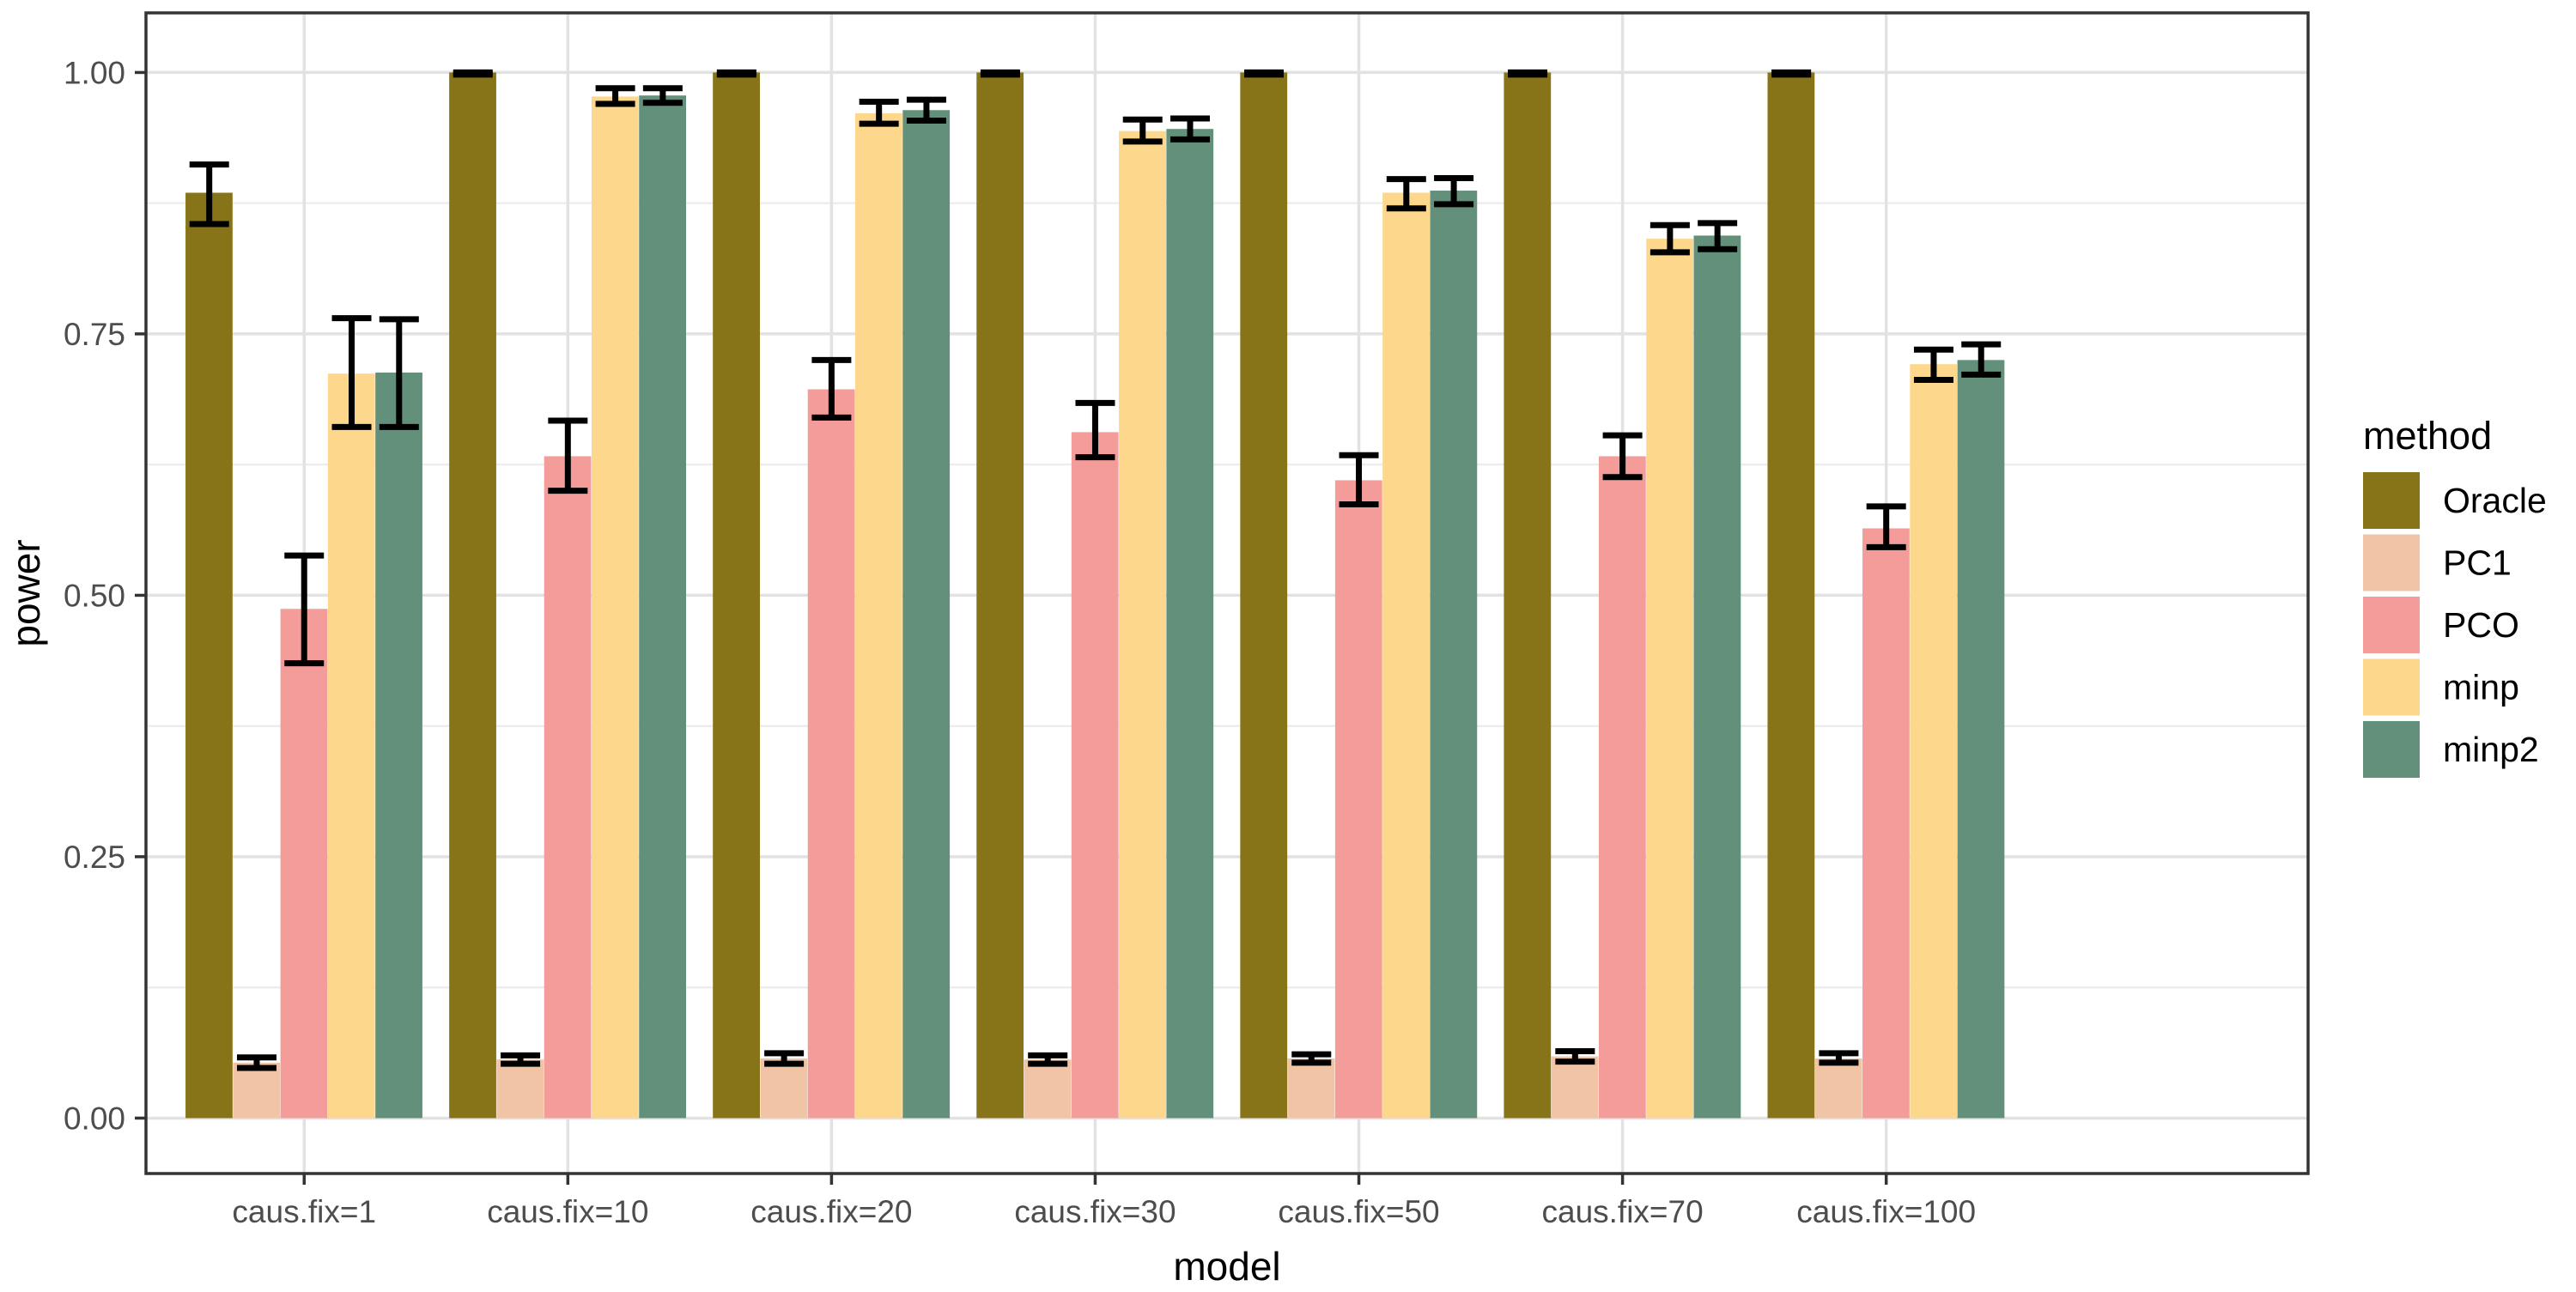  I want to click on errorbar-Oracle-caus.fix=10, so click(473, 73).